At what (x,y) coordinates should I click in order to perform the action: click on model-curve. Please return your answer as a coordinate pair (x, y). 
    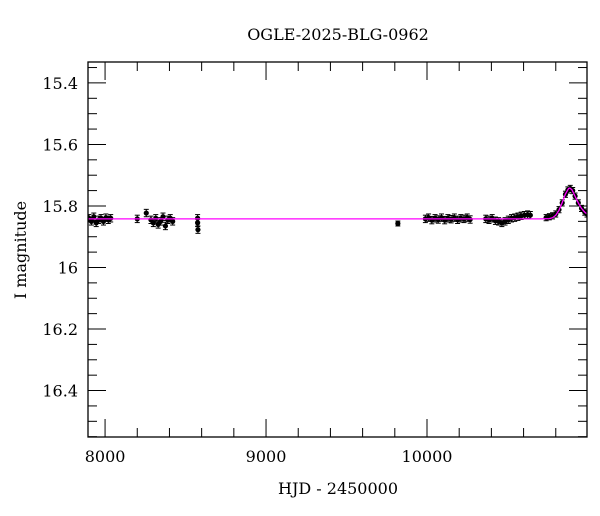
    Looking at the image, I should click on (337, 203).